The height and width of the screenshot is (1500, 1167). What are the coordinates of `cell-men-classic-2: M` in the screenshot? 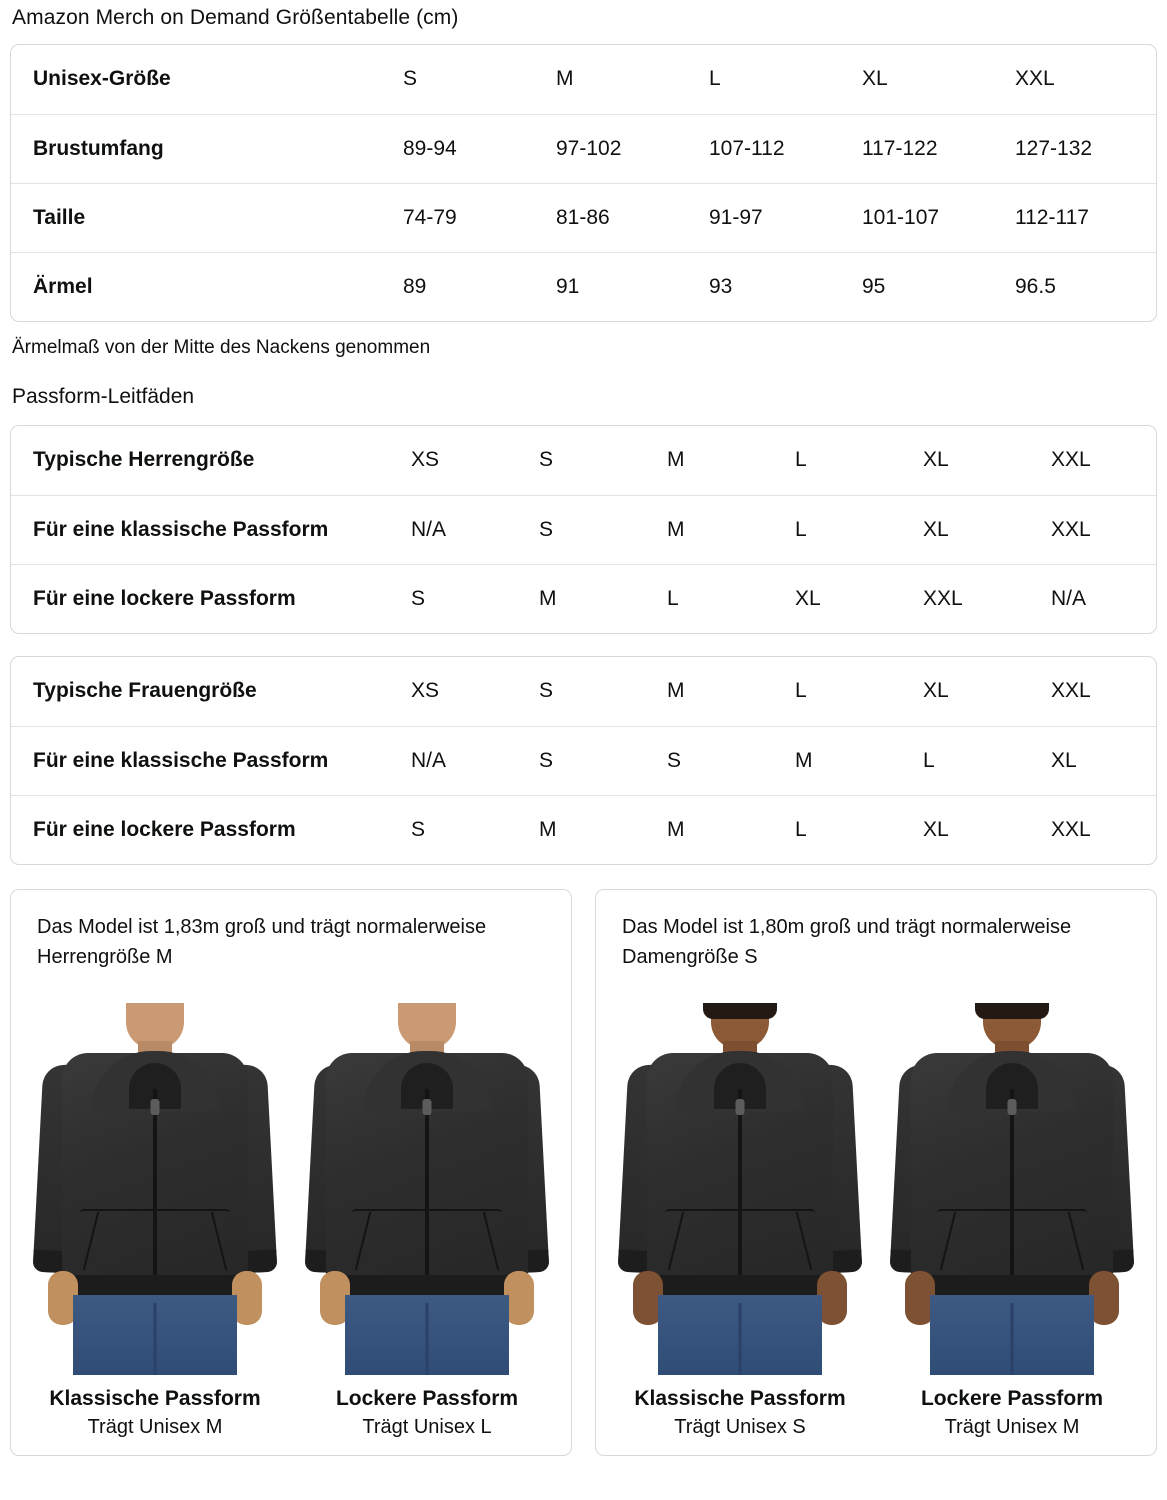 It's located at (731, 529).